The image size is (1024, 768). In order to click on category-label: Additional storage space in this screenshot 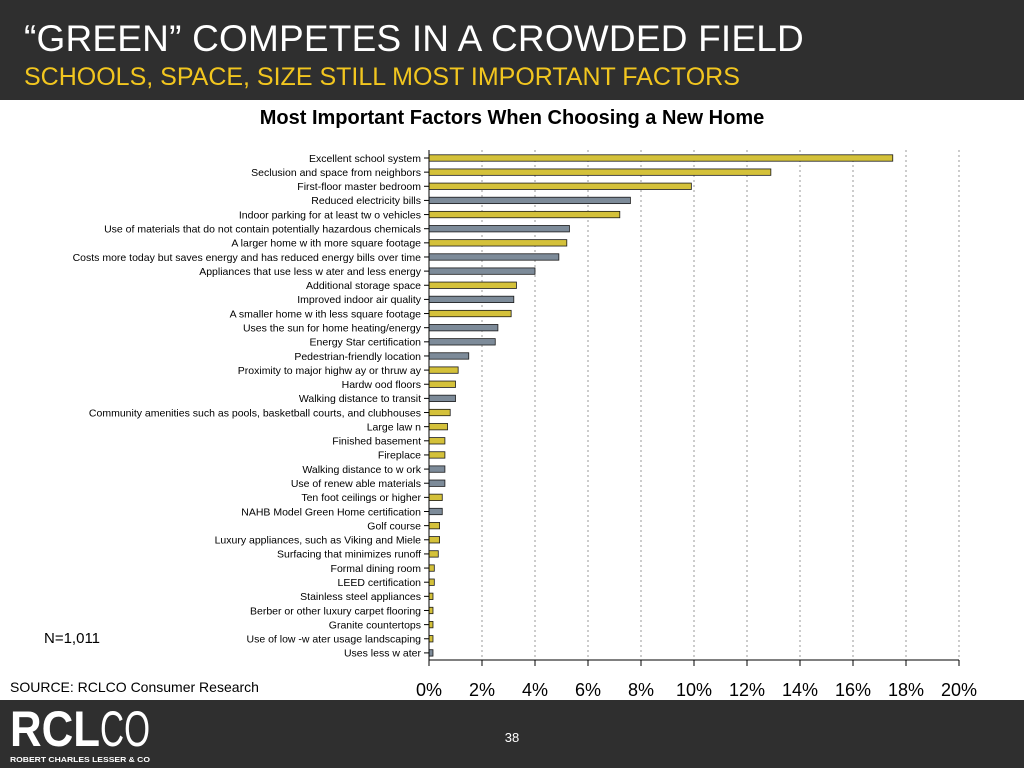, I will do `click(363, 286)`.